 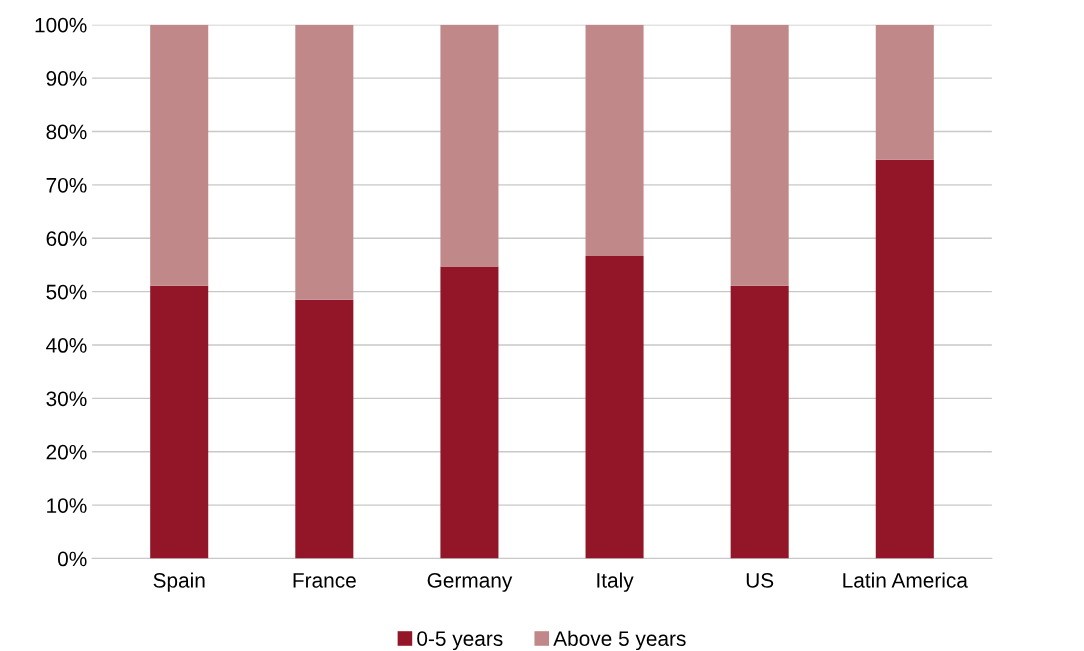 What do you see at coordinates (66, 452) in the screenshot?
I see `y-tick-label: 20%` at bounding box center [66, 452].